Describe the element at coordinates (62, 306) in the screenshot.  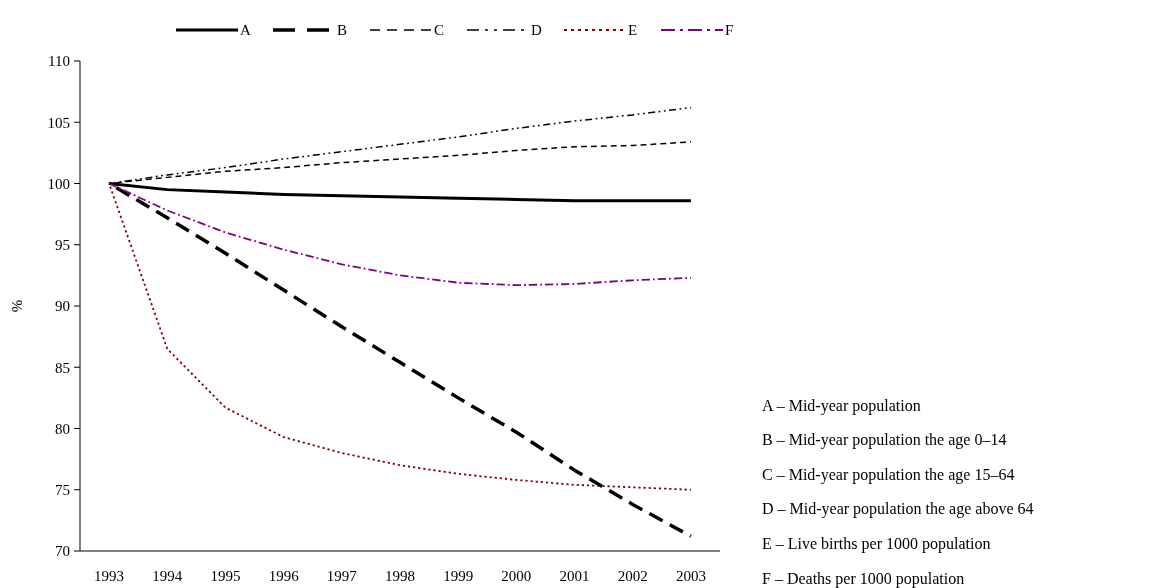
I see `y-tick-label: 90` at that location.